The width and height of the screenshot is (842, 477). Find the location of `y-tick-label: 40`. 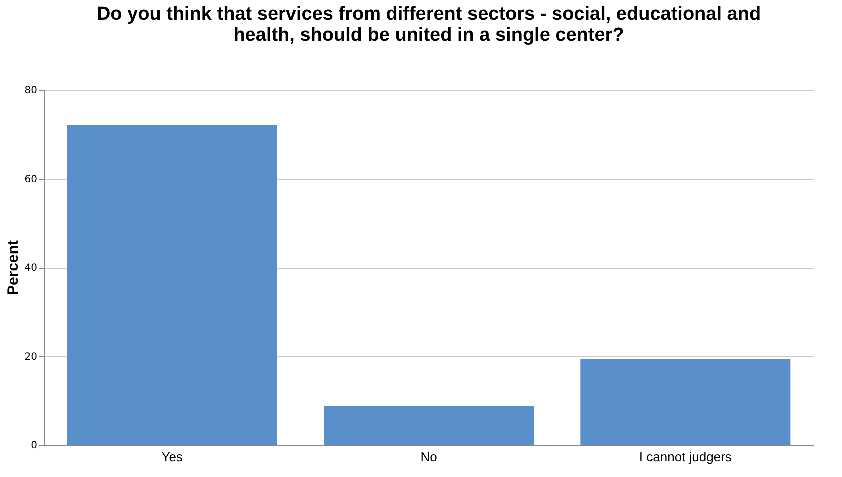

y-tick-label: 40 is located at coordinates (31, 268).